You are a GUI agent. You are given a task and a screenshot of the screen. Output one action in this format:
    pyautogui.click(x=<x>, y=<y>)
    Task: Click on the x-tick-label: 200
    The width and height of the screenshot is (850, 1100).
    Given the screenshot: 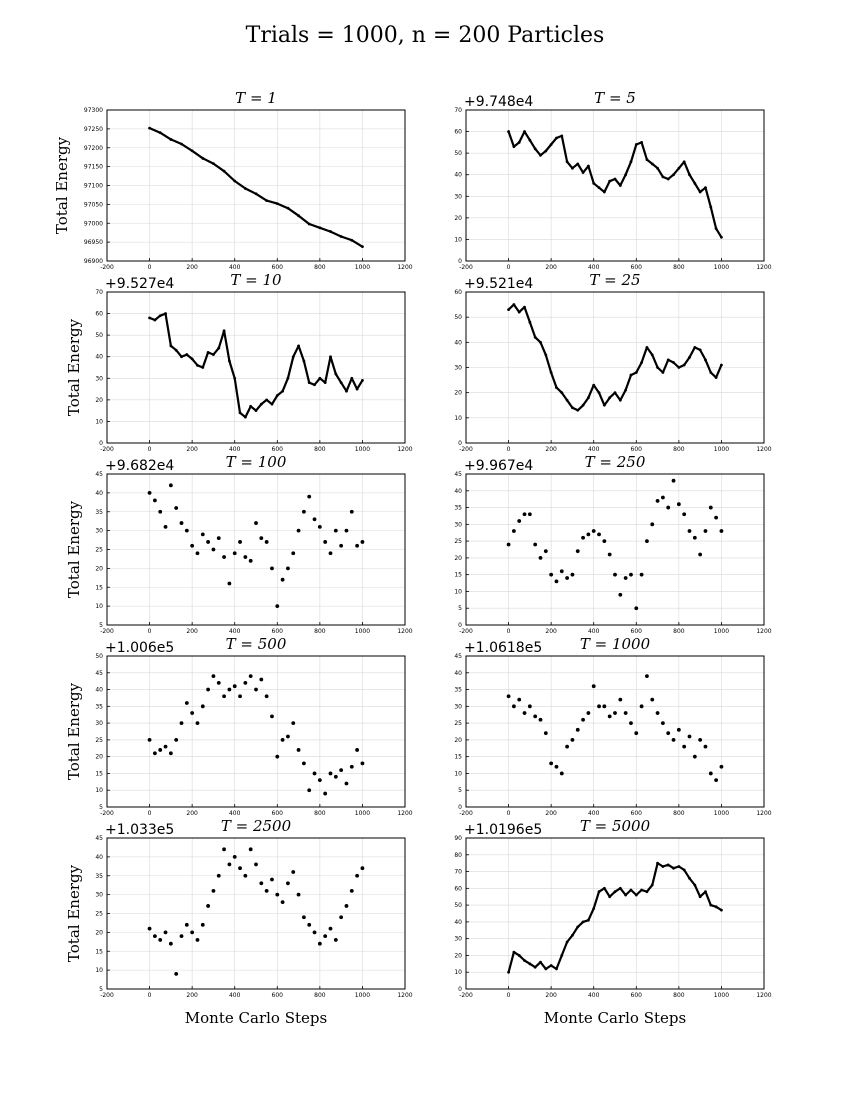 What is the action you would take?
    pyautogui.click(x=551, y=995)
    